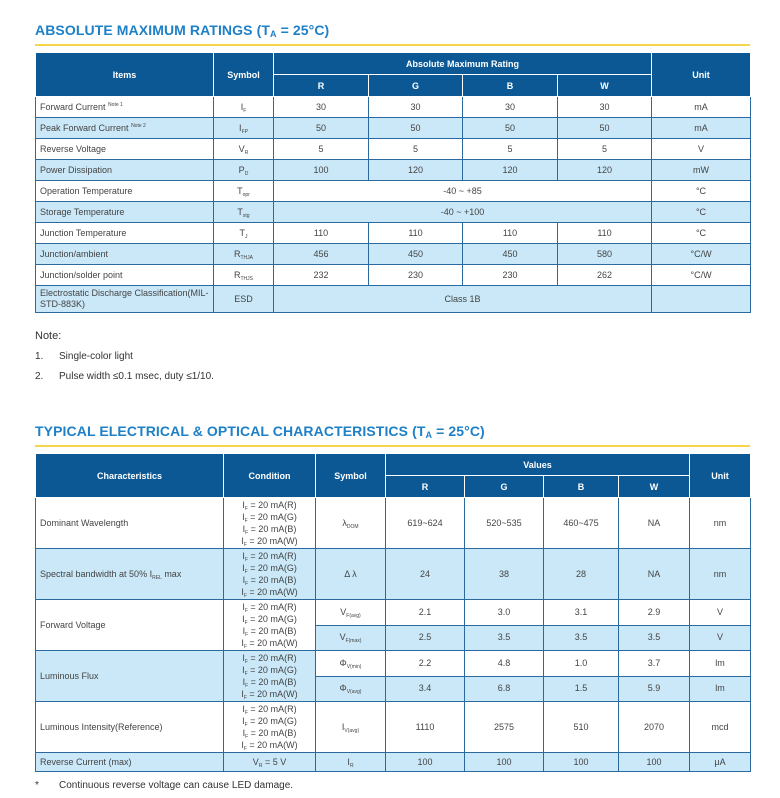  I want to click on symbol: λDOM, so click(350, 523).